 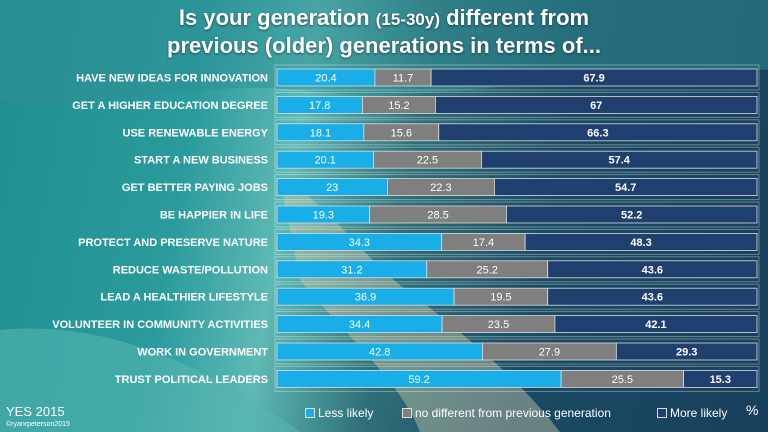 What do you see at coordinates (440, 188) in the screenshot?
I see `data-label: 22.3` at bounding box center [440, 188].